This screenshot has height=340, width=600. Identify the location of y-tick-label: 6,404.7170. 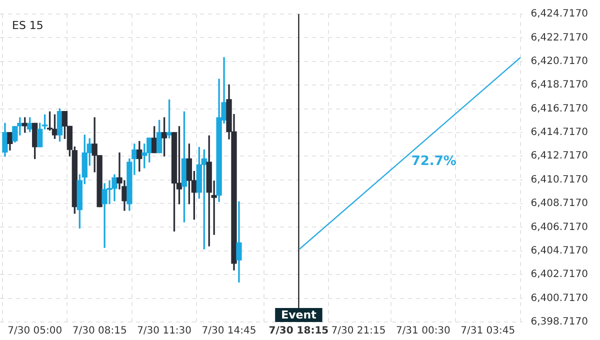
(559, 251).